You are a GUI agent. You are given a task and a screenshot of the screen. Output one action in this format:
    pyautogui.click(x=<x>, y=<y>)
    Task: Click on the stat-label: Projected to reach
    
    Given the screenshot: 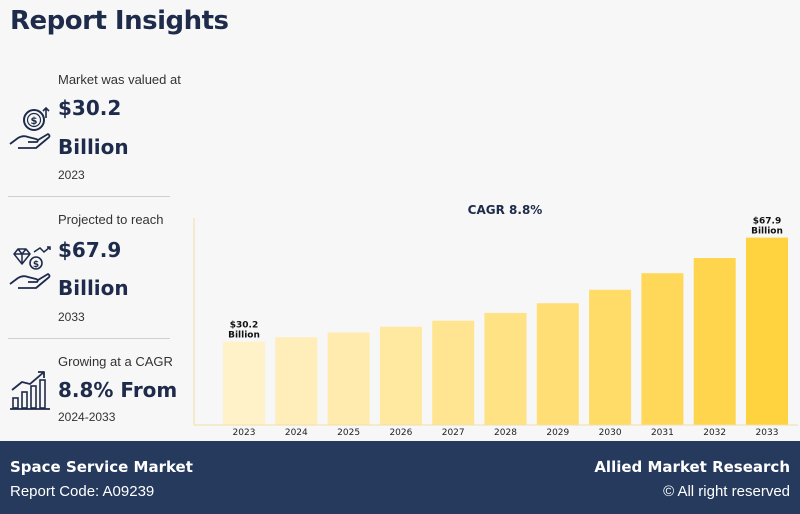 What is the action you would take?
    pyautogui.click(x=111, y=219)
    